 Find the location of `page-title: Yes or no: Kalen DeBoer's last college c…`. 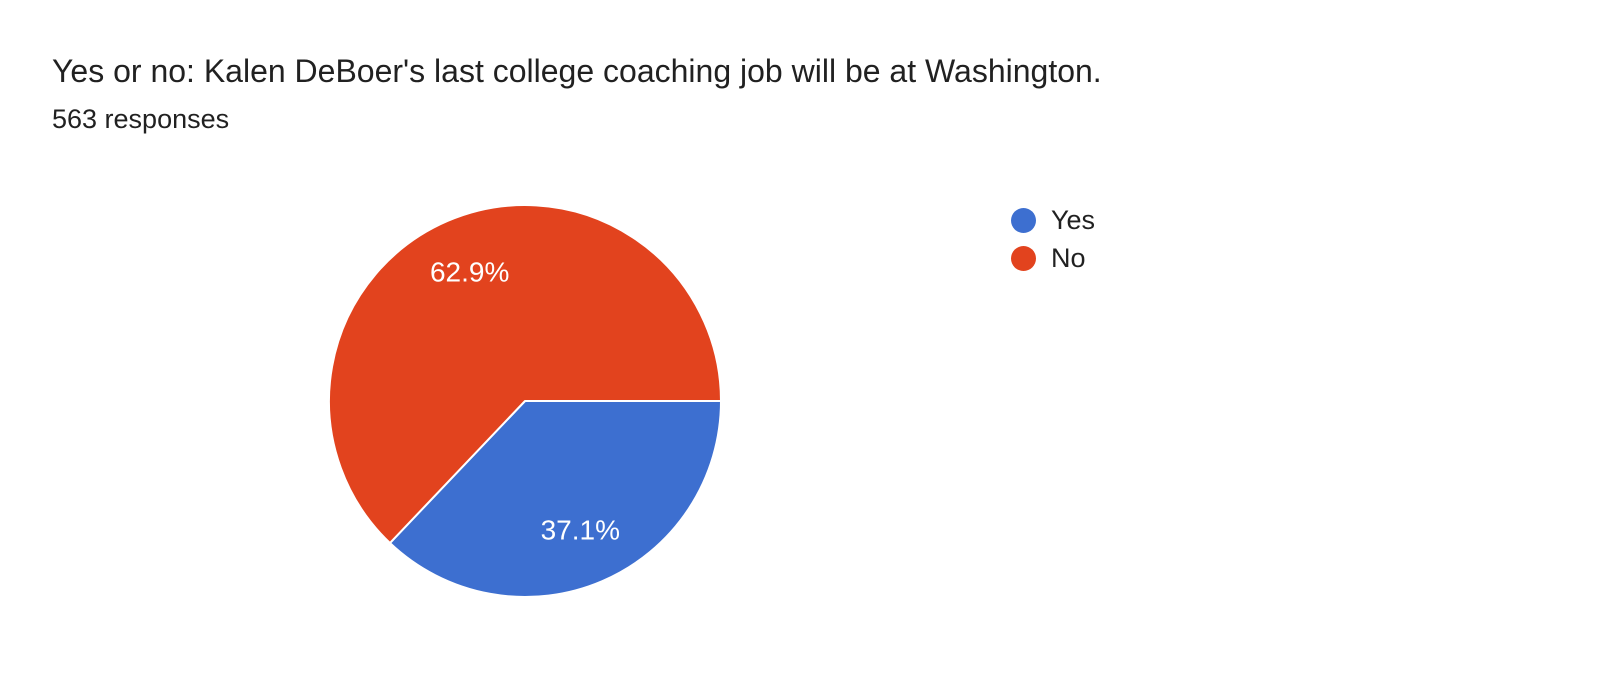

page-title: Yes or no: Kalen DeBoer's last college c… is located at coordinates (577, 71).